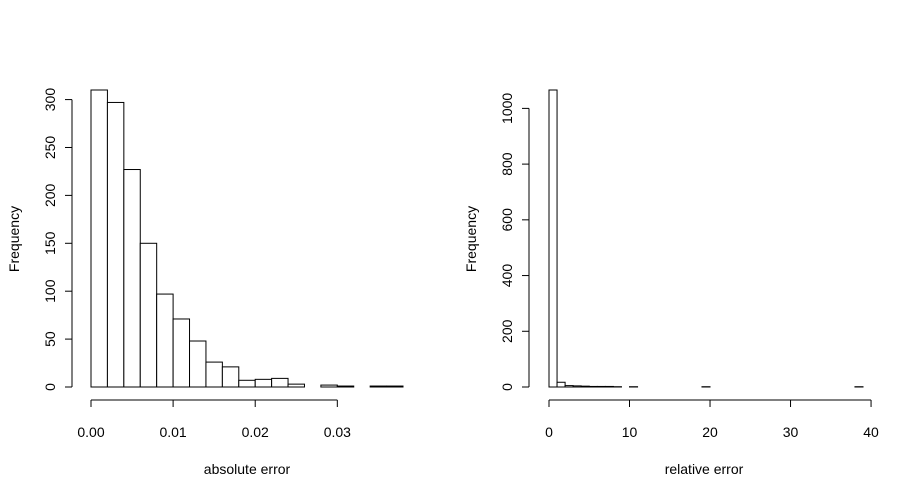 The width and height of the screenshot is (915, 503). I want to click on relative-error-y-axis-label: Frequency, so click(471, 239).